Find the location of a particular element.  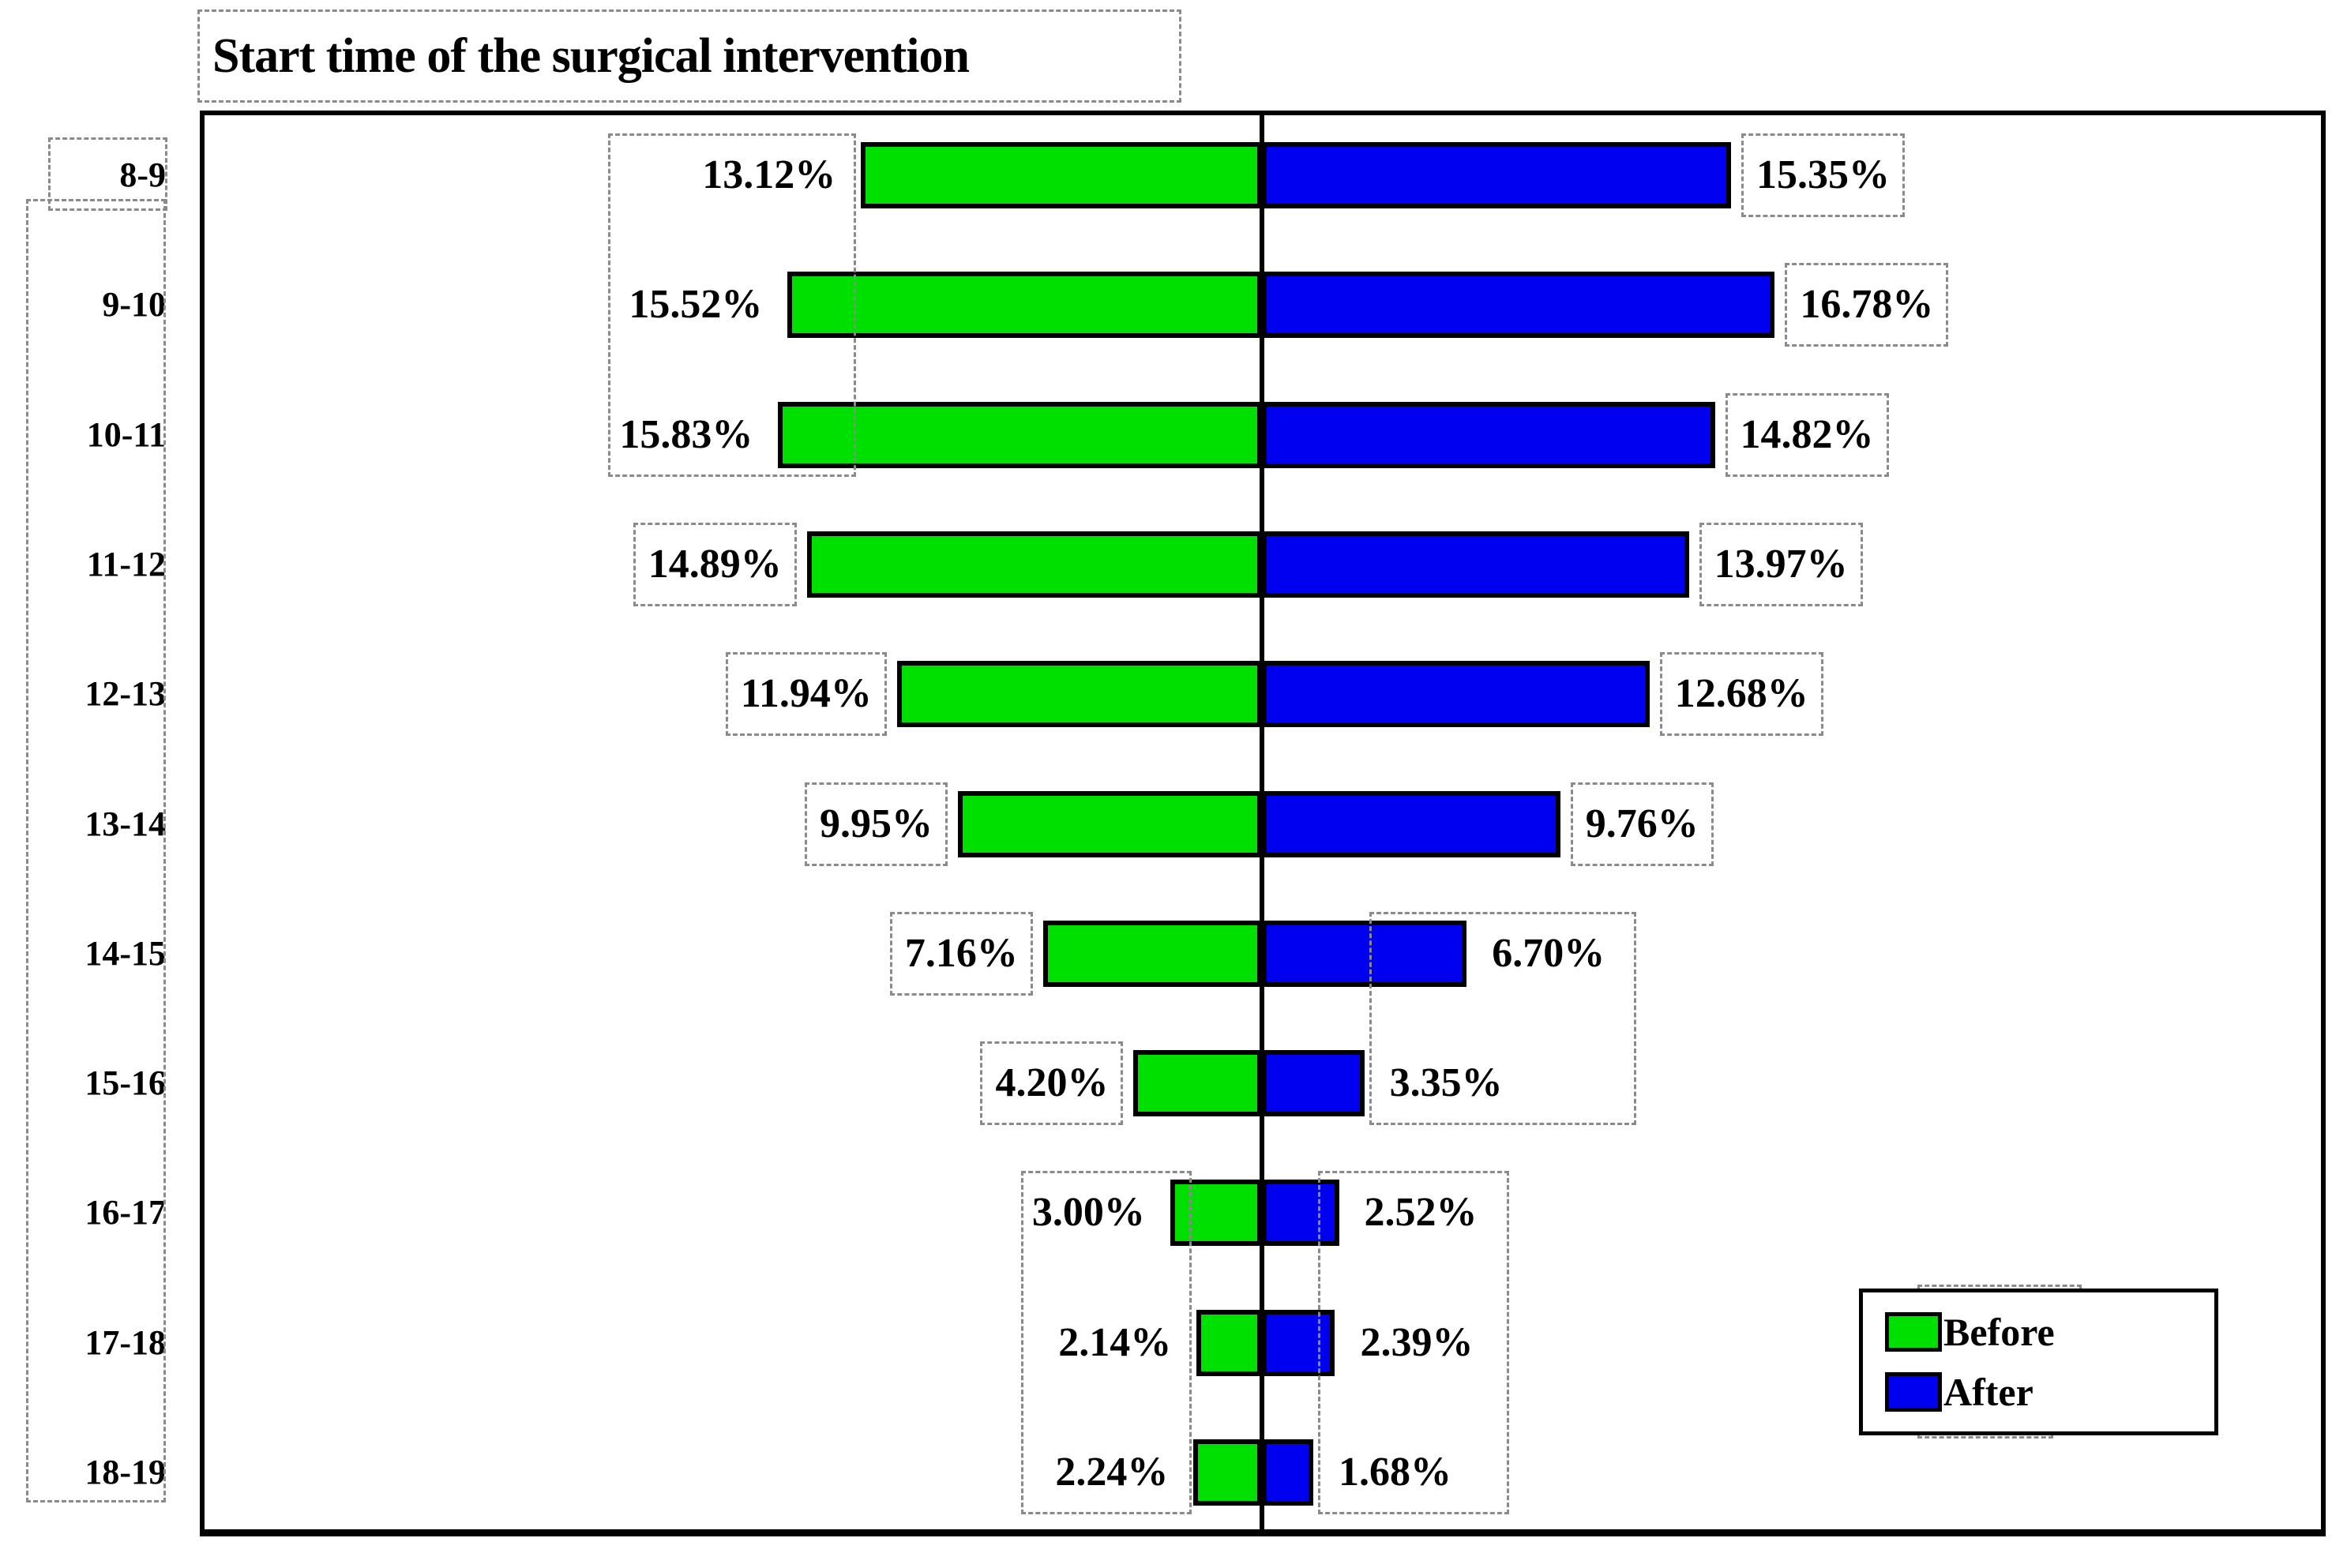

value-label-before: 2.24% is located at coordinates (1112, 1472).